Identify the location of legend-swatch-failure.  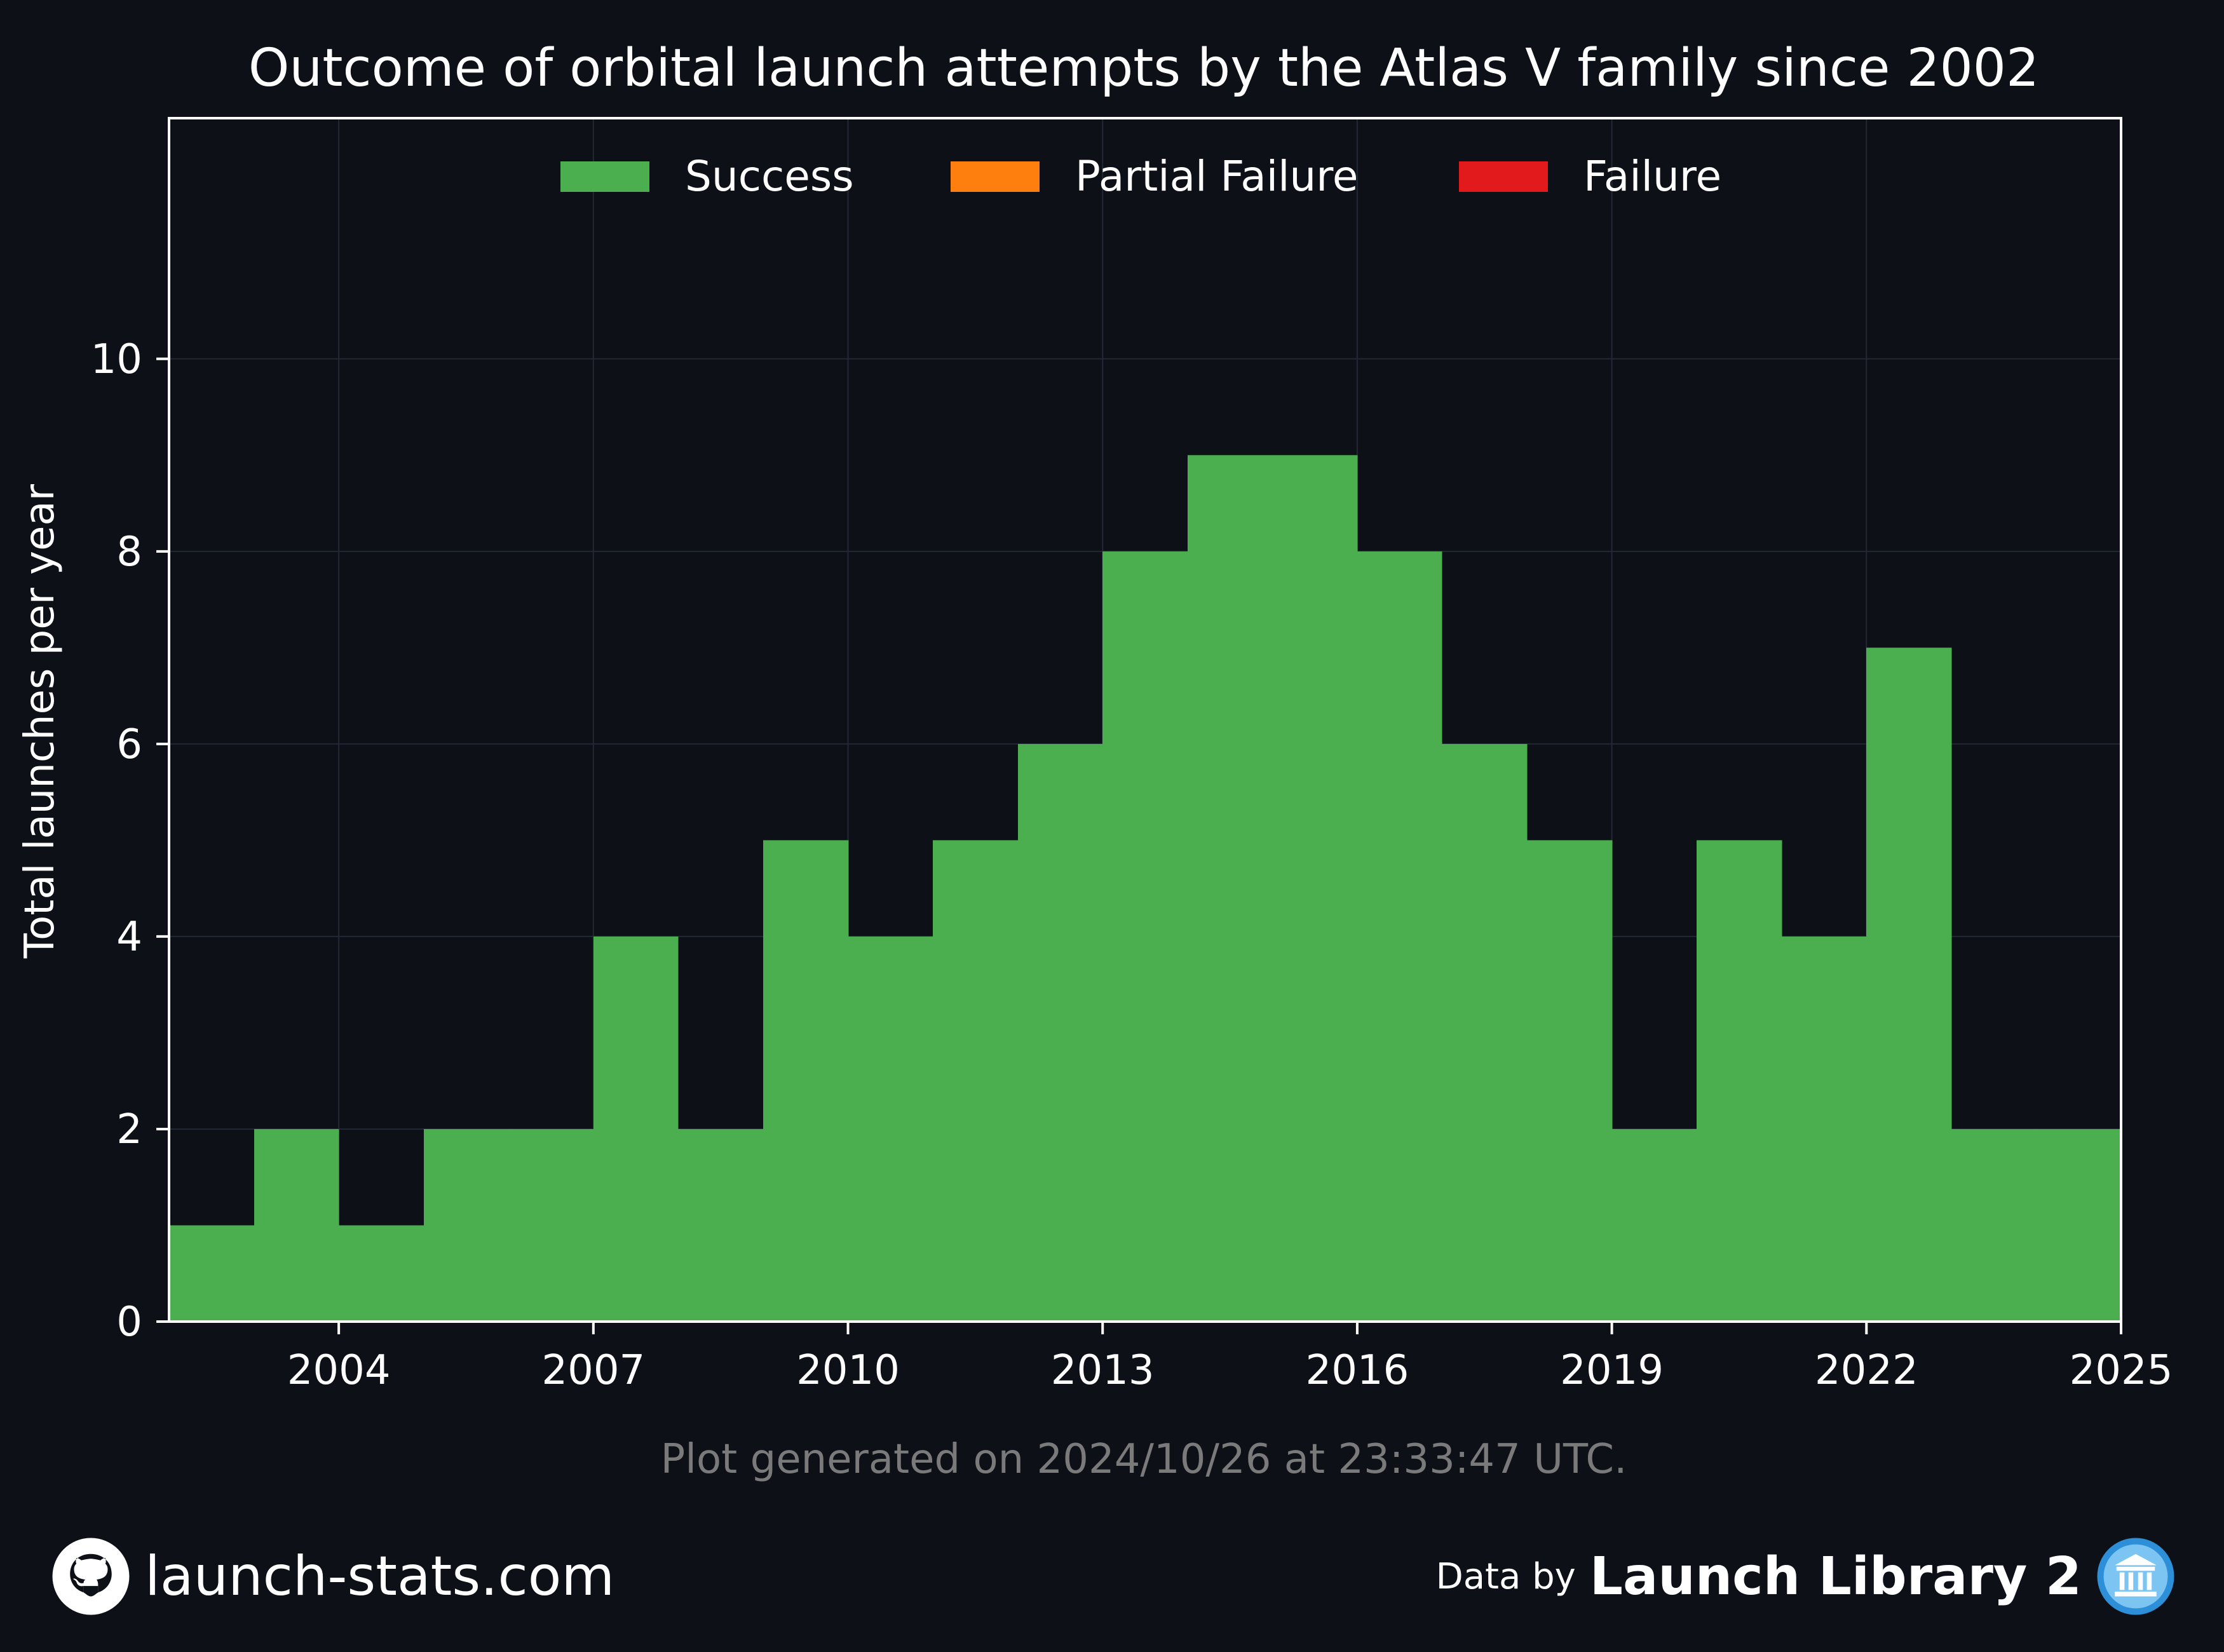
(1504, 177).